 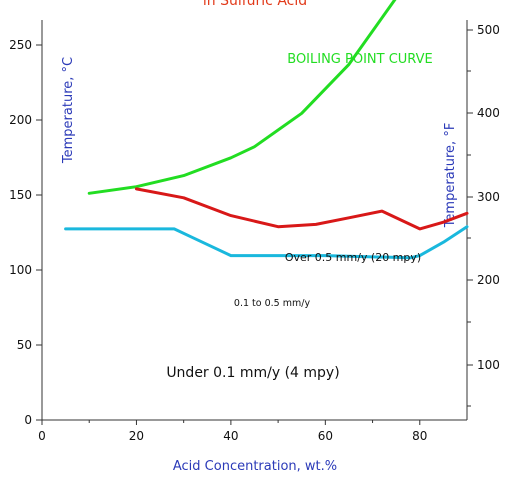 I want to click on x-tick-label: 40, so click(x=230, y=436).